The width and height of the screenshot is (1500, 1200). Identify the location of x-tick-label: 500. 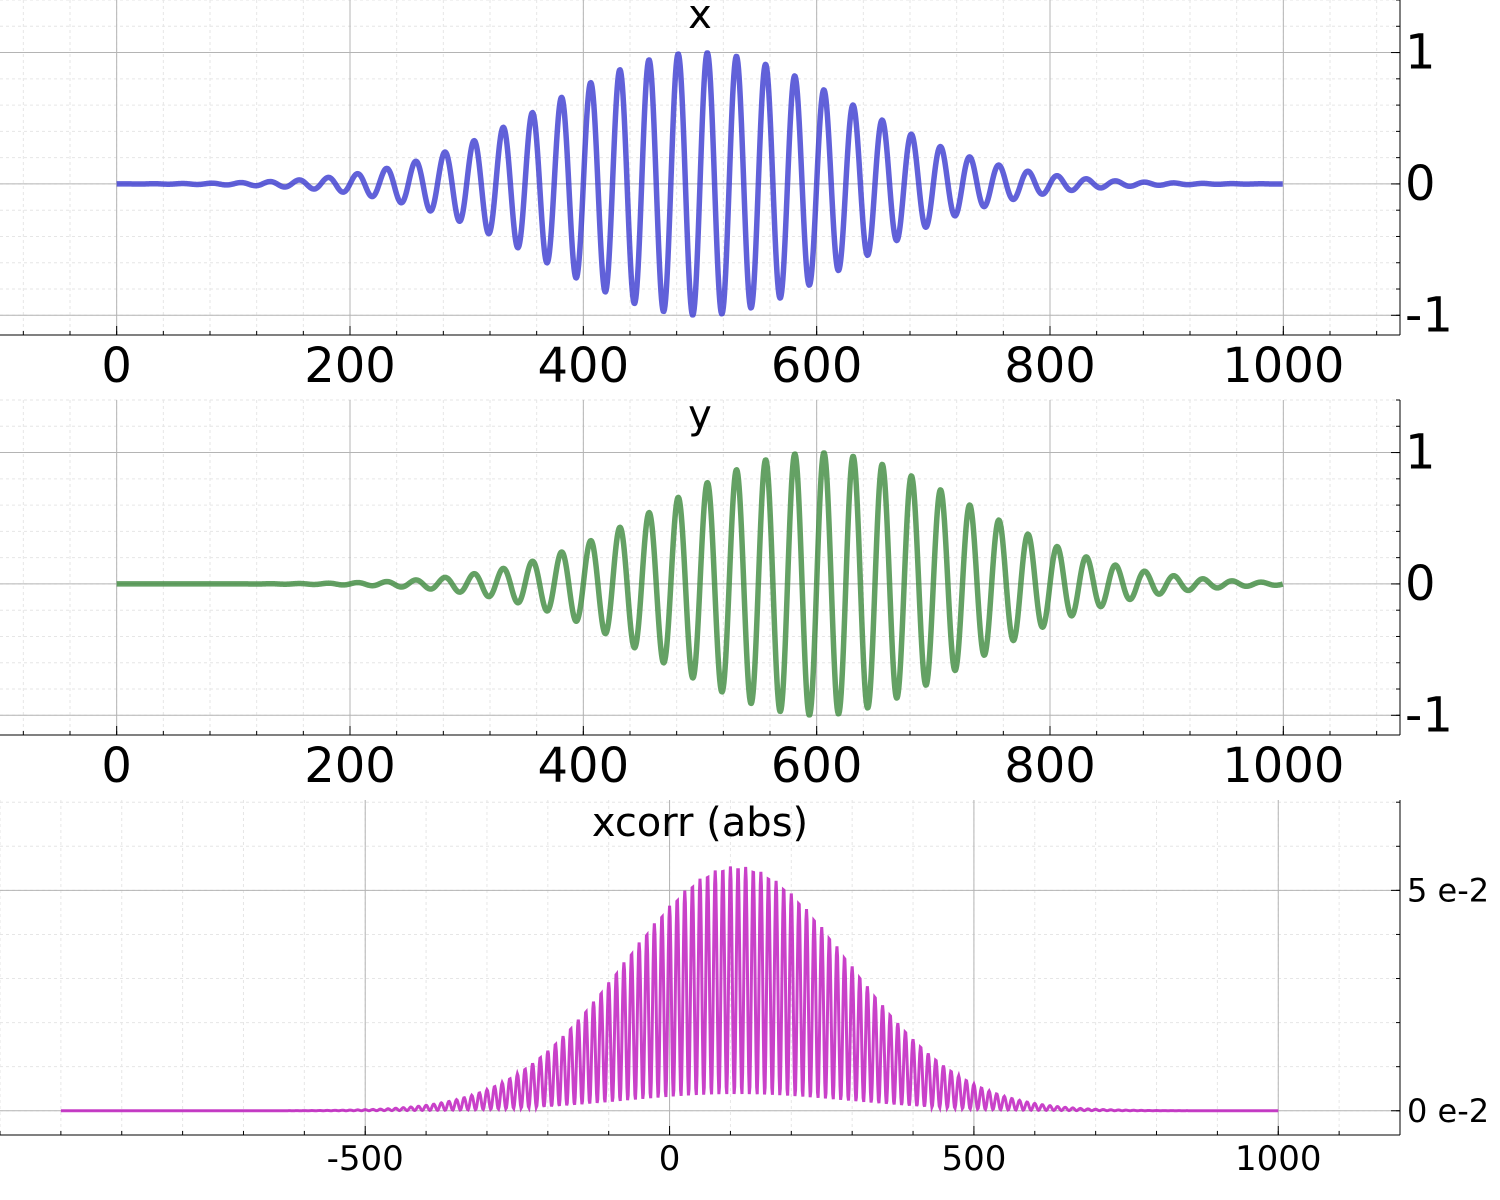
(973, 1159).